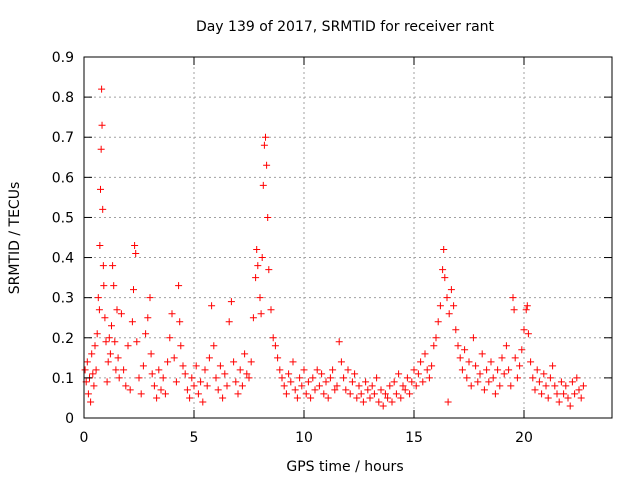 Image resolution: width=640 pixels, height=480 pixels. What do you see at coordinates (63, 98) in the screenshot?
I see `y-tick-label: 0.8` at bounding box center [63, 98].